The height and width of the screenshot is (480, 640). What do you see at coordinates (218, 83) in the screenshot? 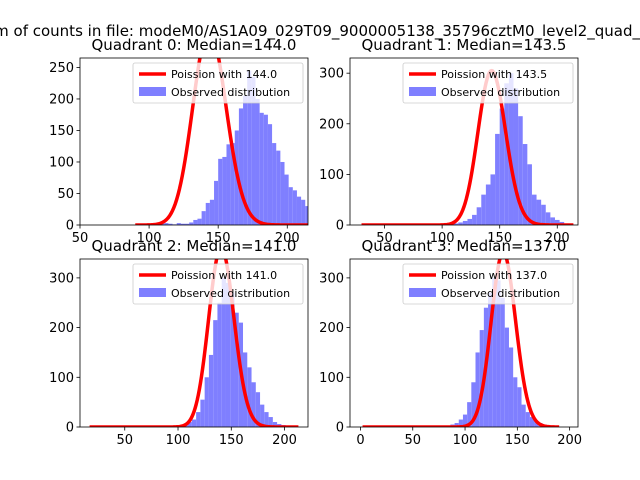
I see `legend: Poission with 144.0 Observed distribution` at bounding box center [218, 83].